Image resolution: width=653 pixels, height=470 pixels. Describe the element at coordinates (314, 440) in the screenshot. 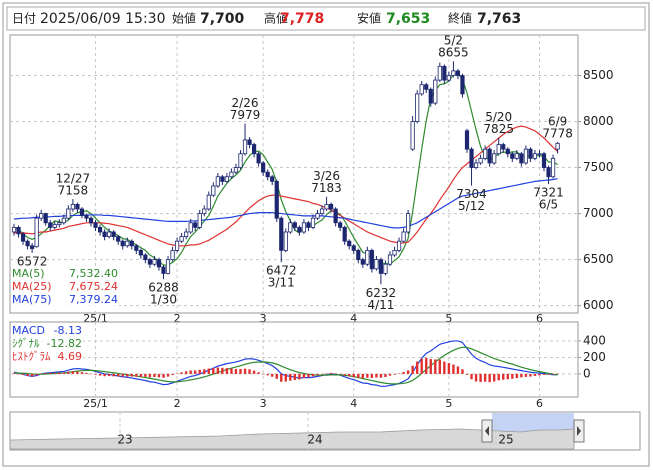

I see `navigator-label: 24` at that location.